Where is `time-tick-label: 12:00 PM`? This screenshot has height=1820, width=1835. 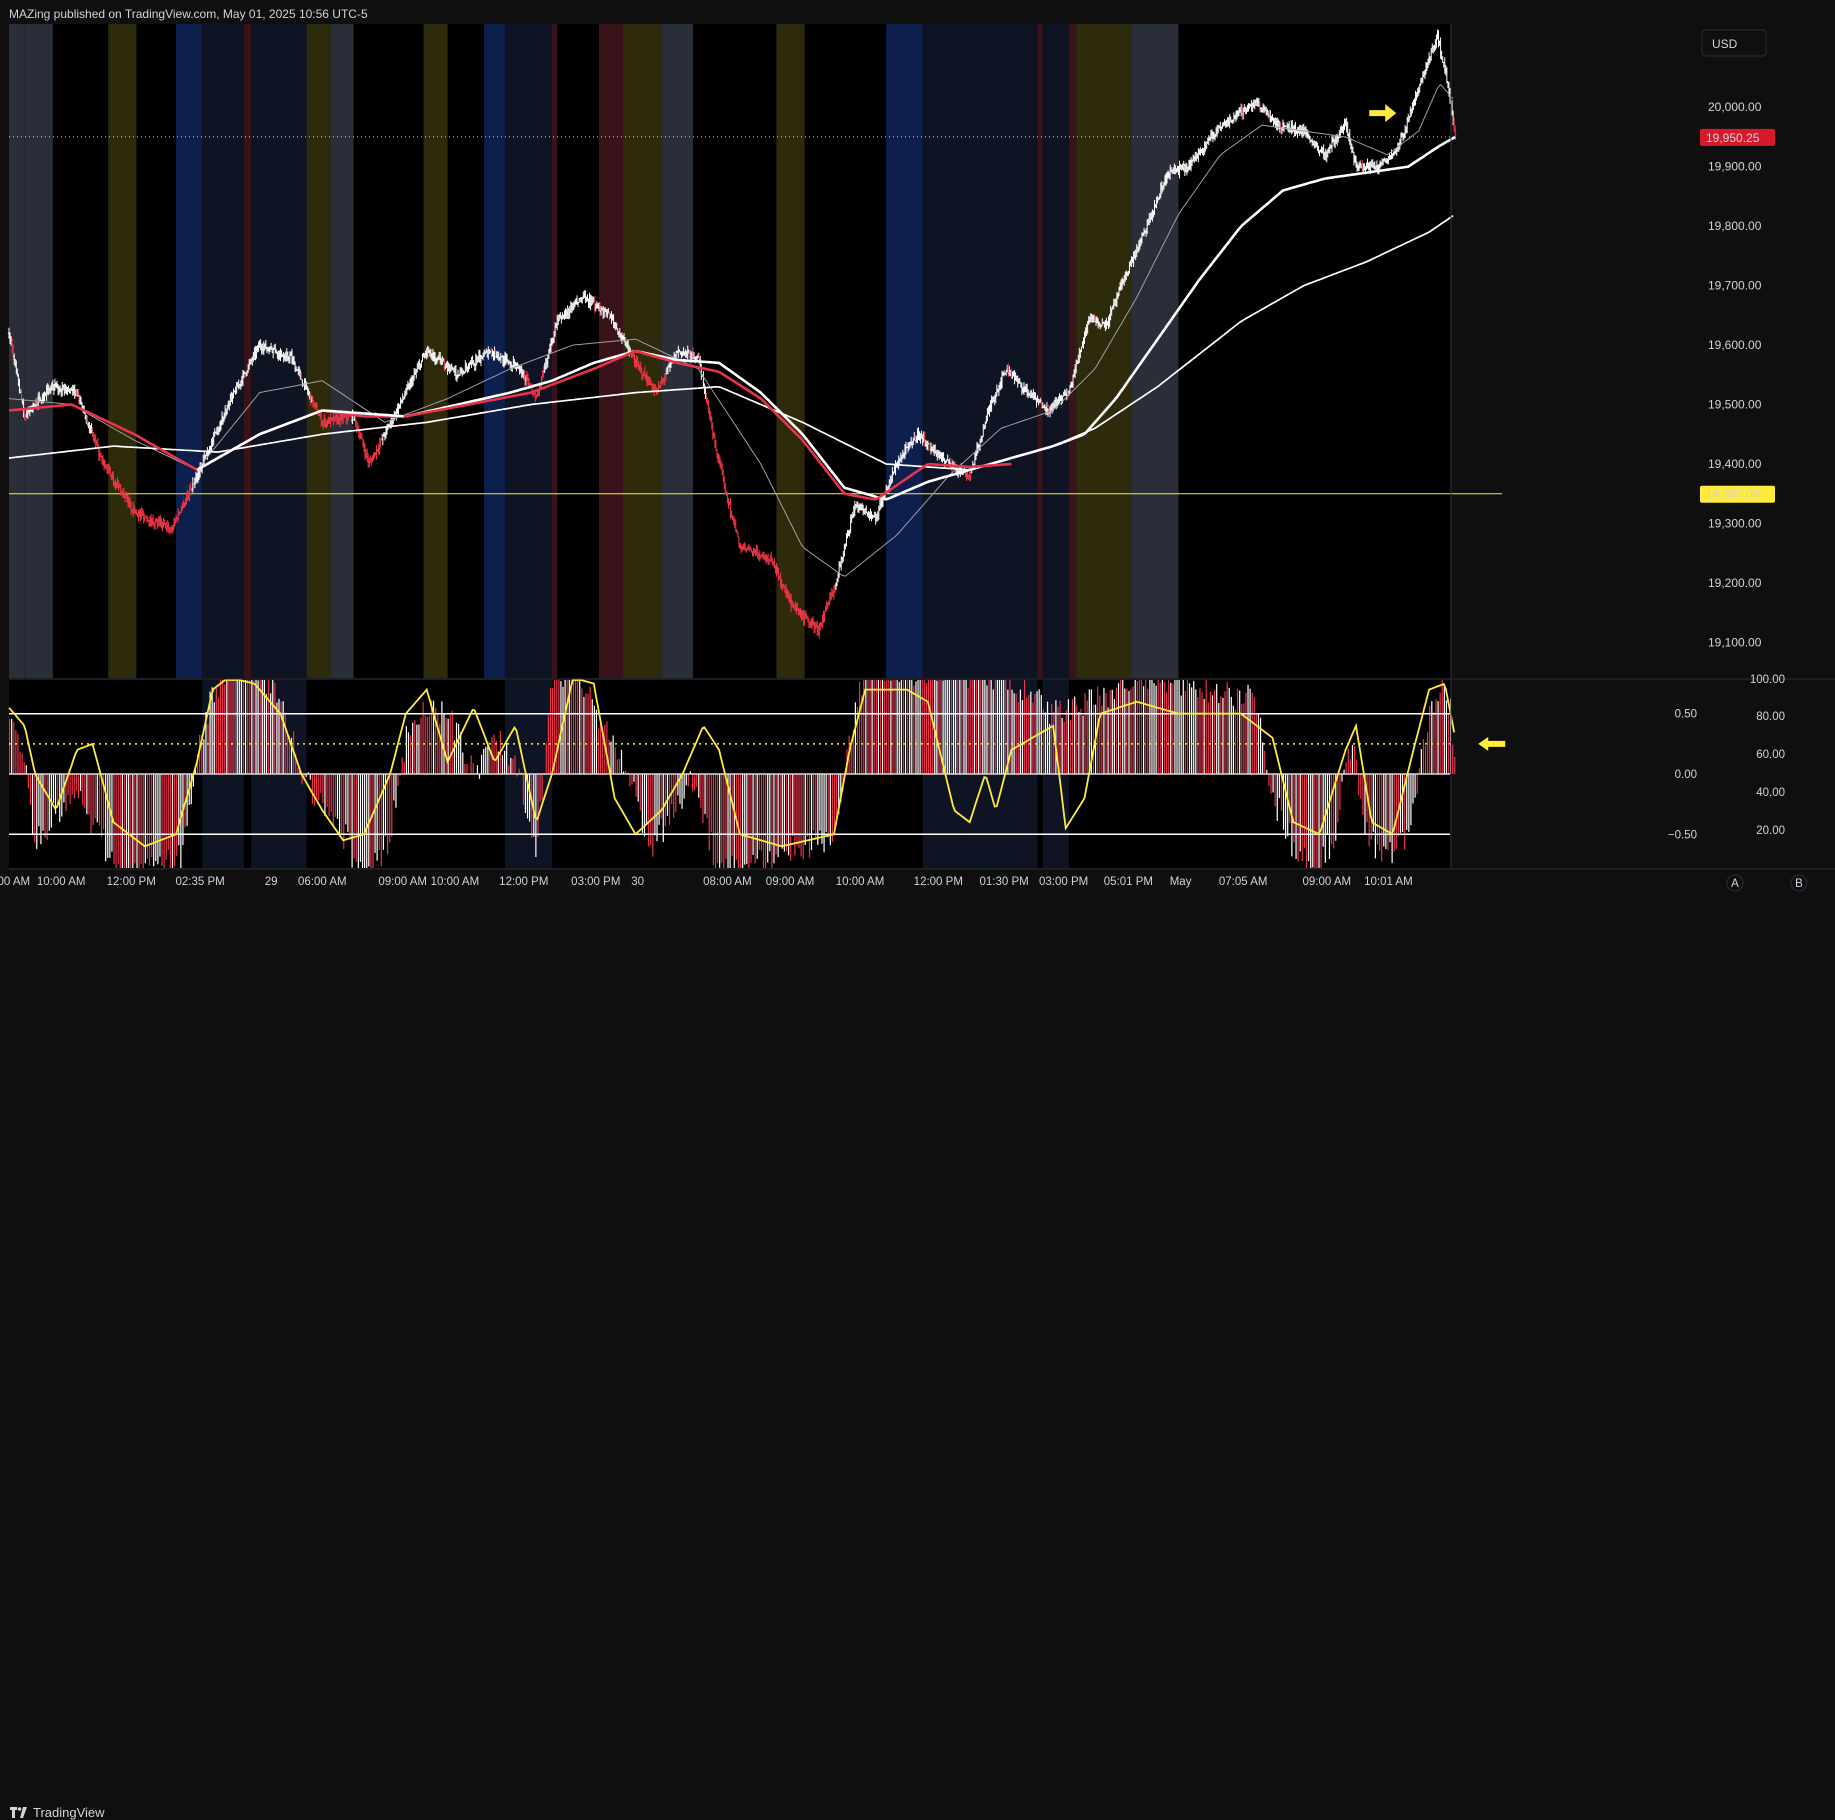 time-tick-label: 12:00 PM is located at coordinates (938, 882).